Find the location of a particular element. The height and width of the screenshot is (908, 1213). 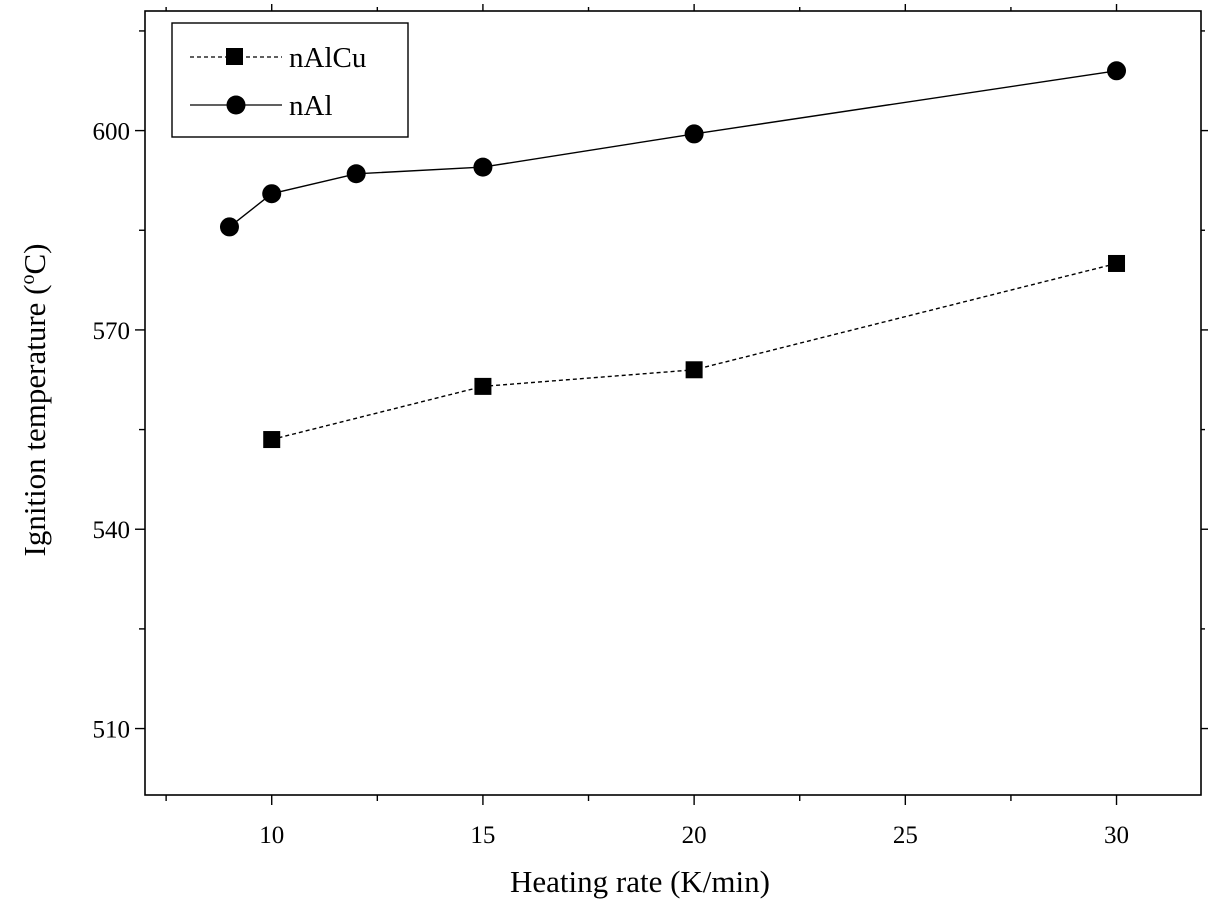

legend: nAlCu nAl is located at coordinates (290, 80).